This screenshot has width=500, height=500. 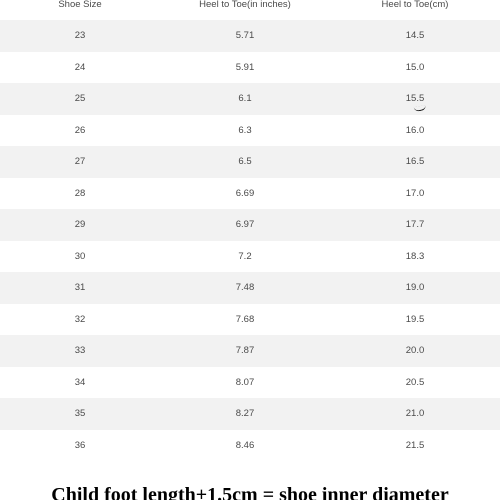 I want to click on cell-shoe-size: 30, so click(x=80, y=256).